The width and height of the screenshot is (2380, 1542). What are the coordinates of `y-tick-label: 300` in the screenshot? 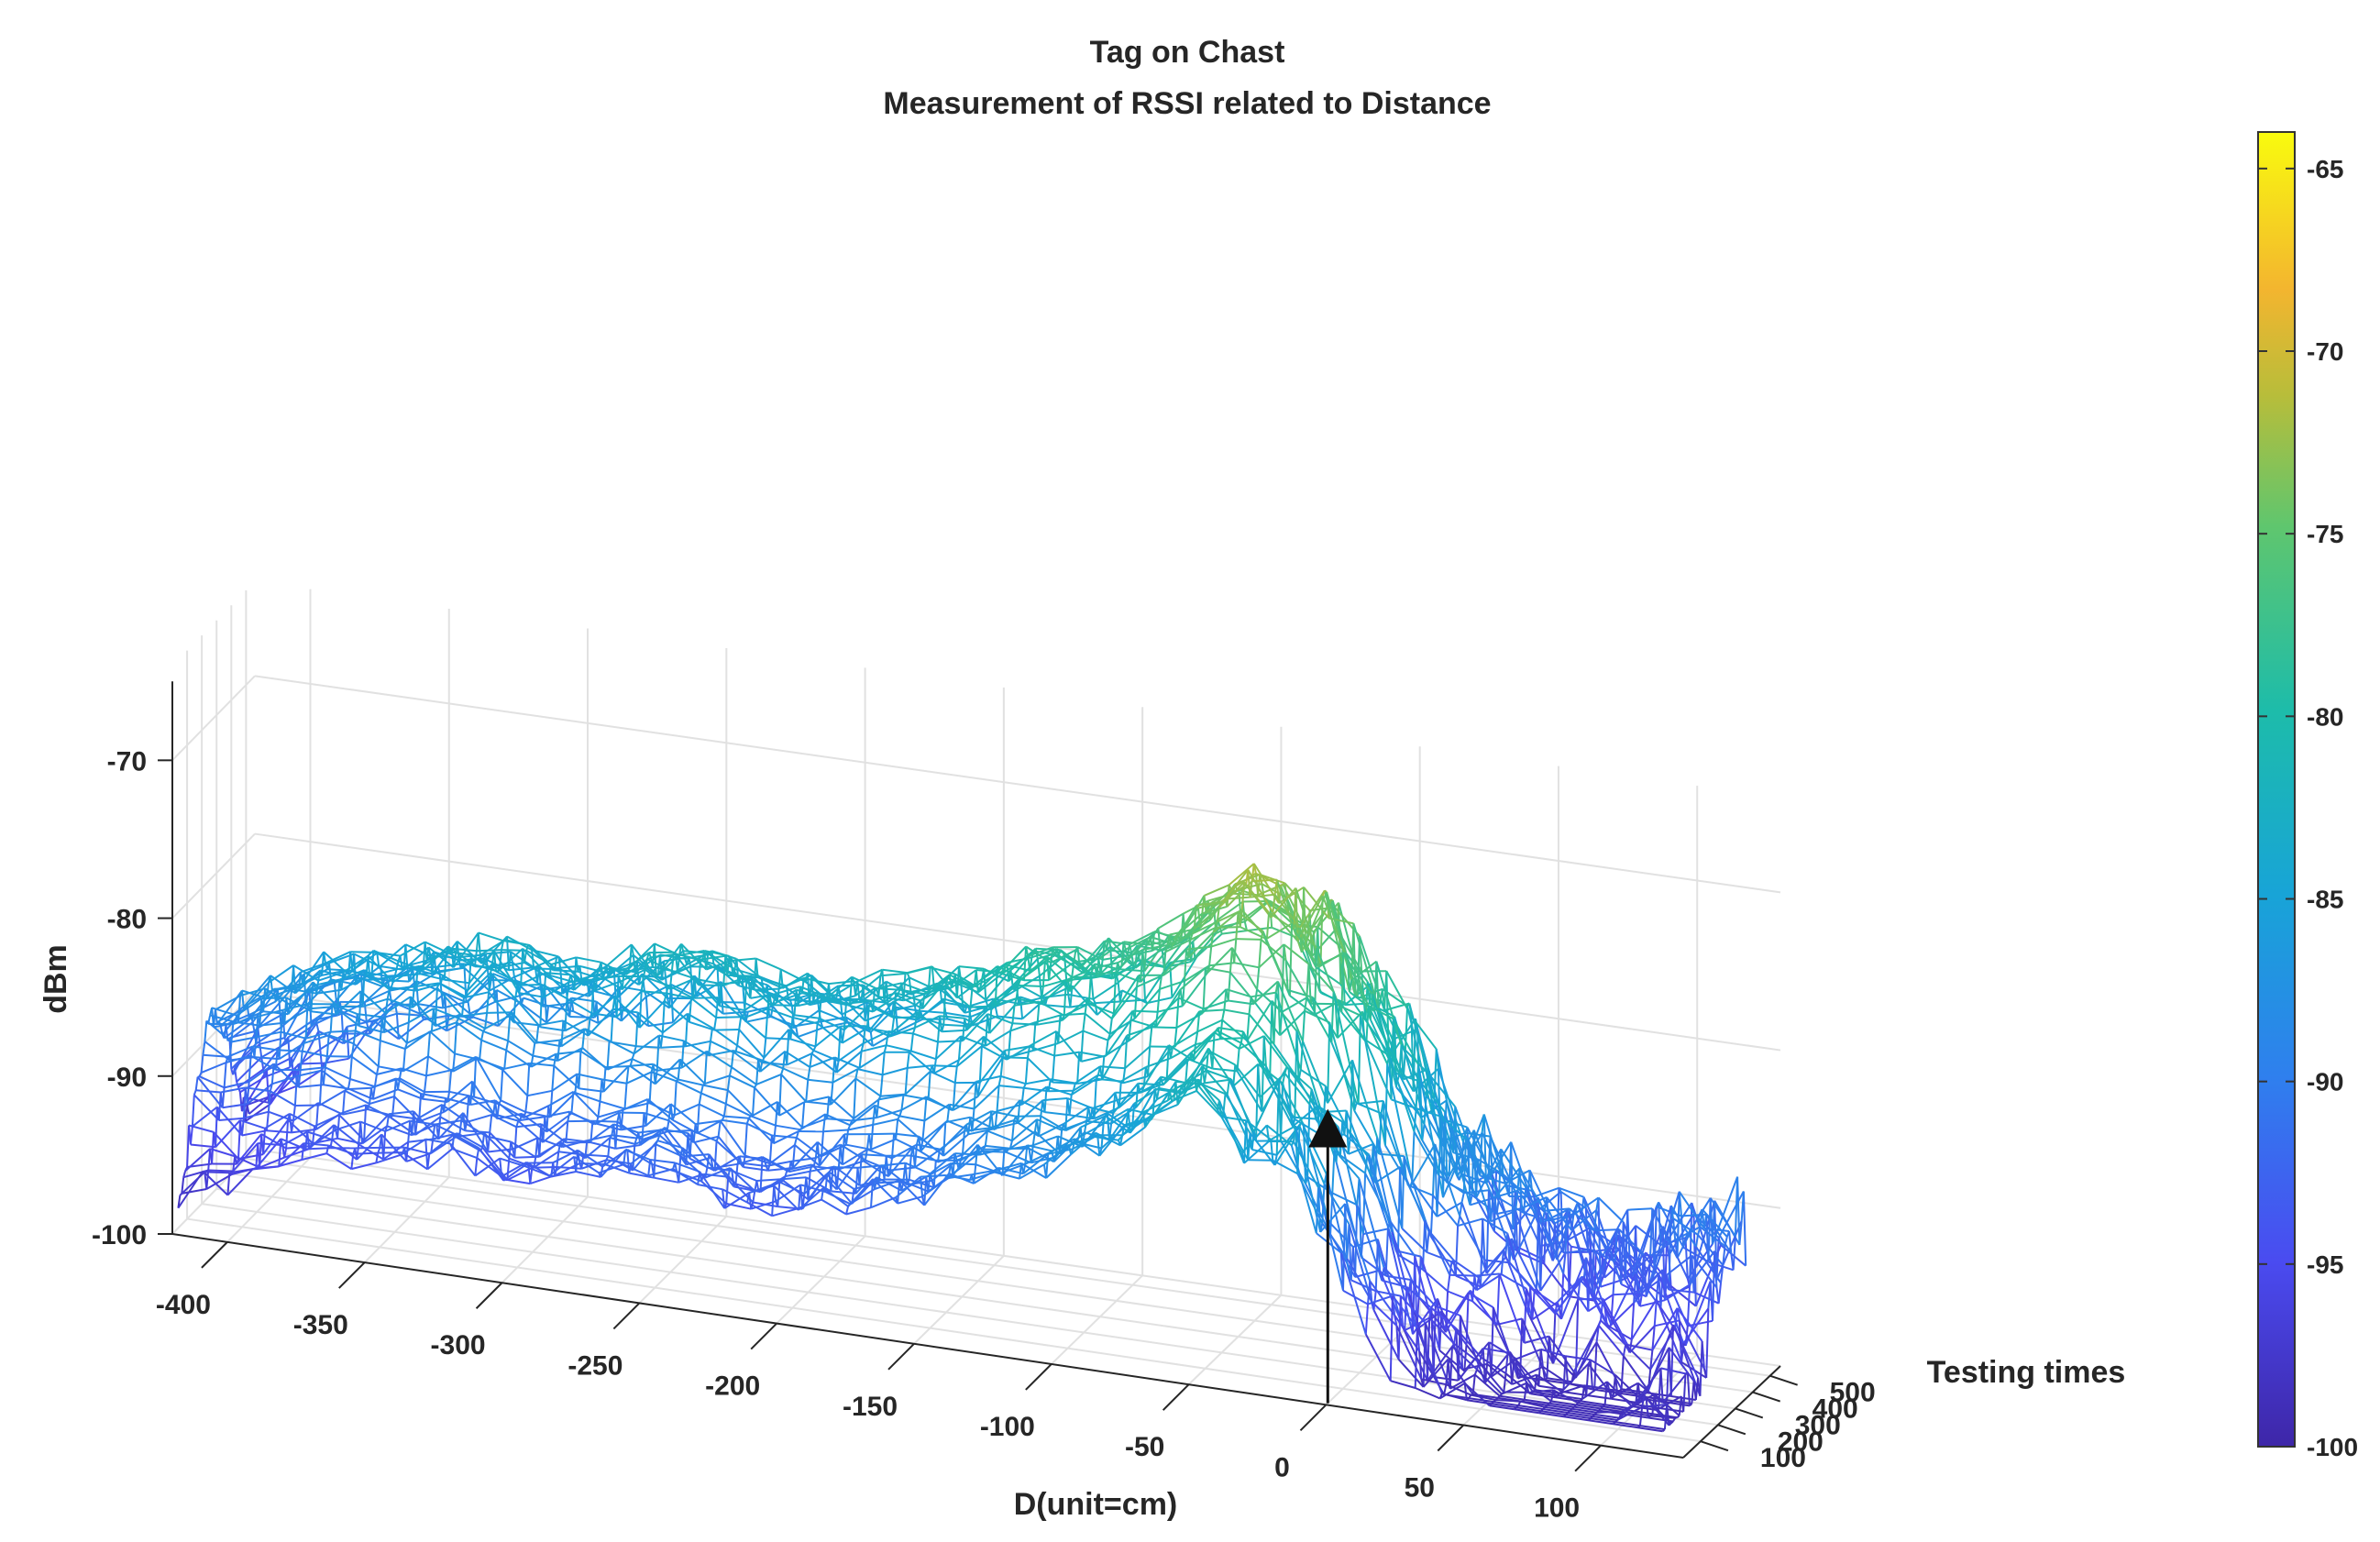 It's located at (1818, 1425).